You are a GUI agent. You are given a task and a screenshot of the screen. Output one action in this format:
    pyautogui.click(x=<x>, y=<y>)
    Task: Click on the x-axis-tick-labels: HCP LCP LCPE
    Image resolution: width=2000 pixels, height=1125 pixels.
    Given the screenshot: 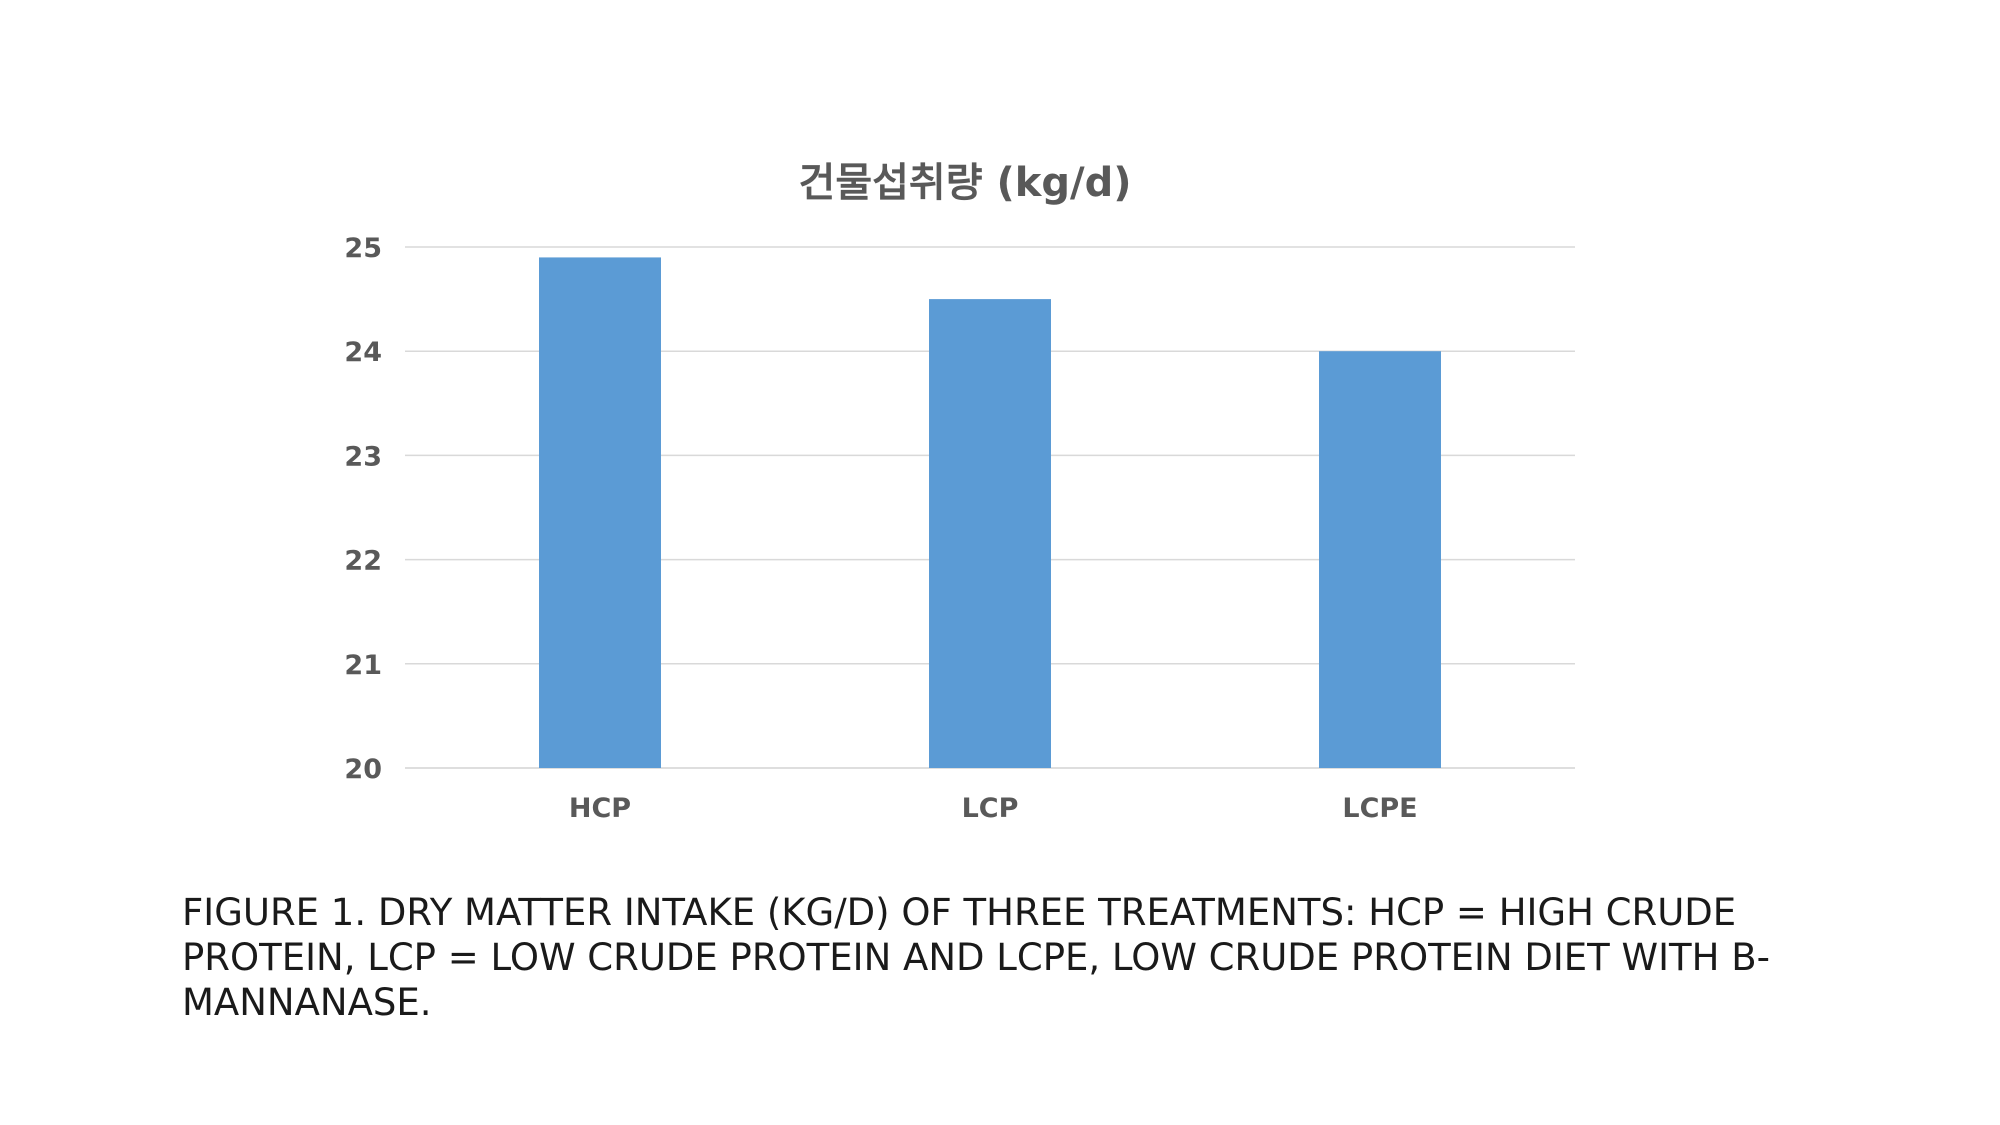 What is the action you would take?
    pyautogui.click(x=993, y=808)
    